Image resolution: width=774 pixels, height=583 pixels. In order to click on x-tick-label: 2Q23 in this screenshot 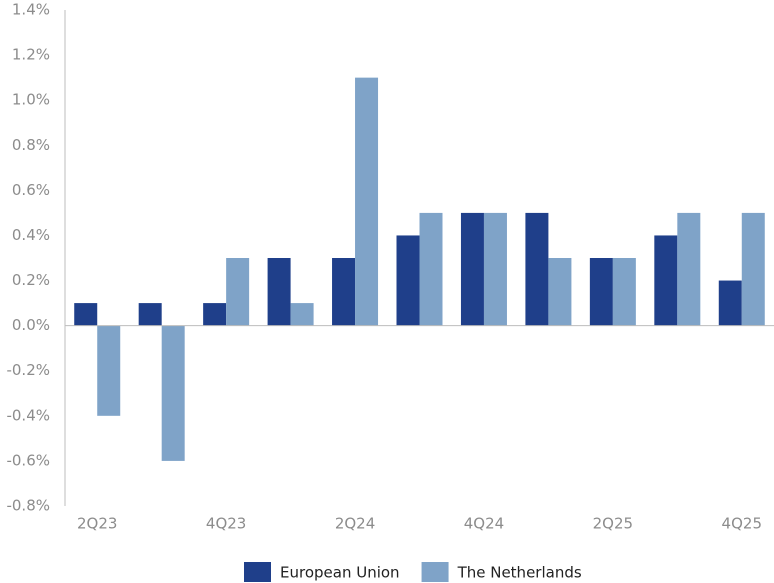, I will do `click(97, 524)`.